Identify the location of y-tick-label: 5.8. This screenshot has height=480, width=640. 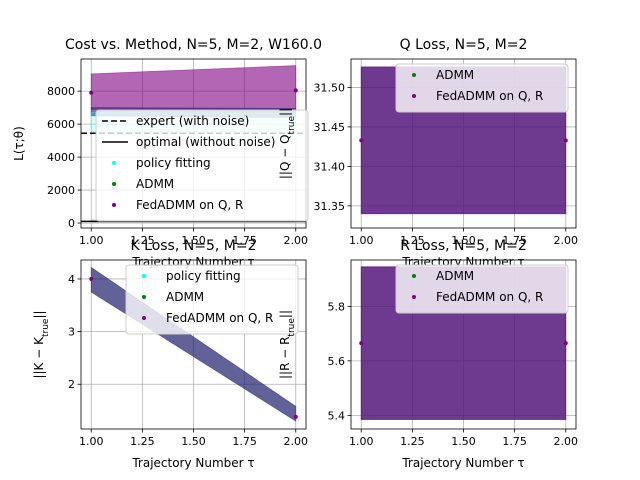
(337, 306).